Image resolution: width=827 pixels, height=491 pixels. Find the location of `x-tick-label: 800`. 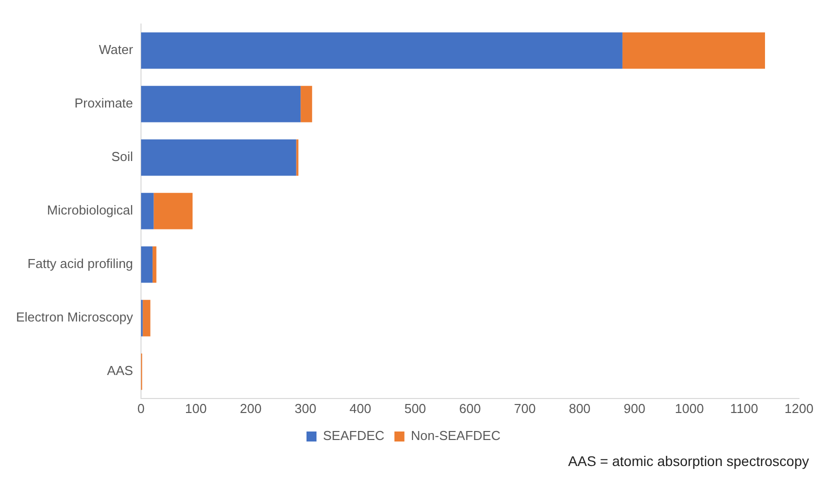

x-tick-label: 800 is located at coordinates (579, 408).